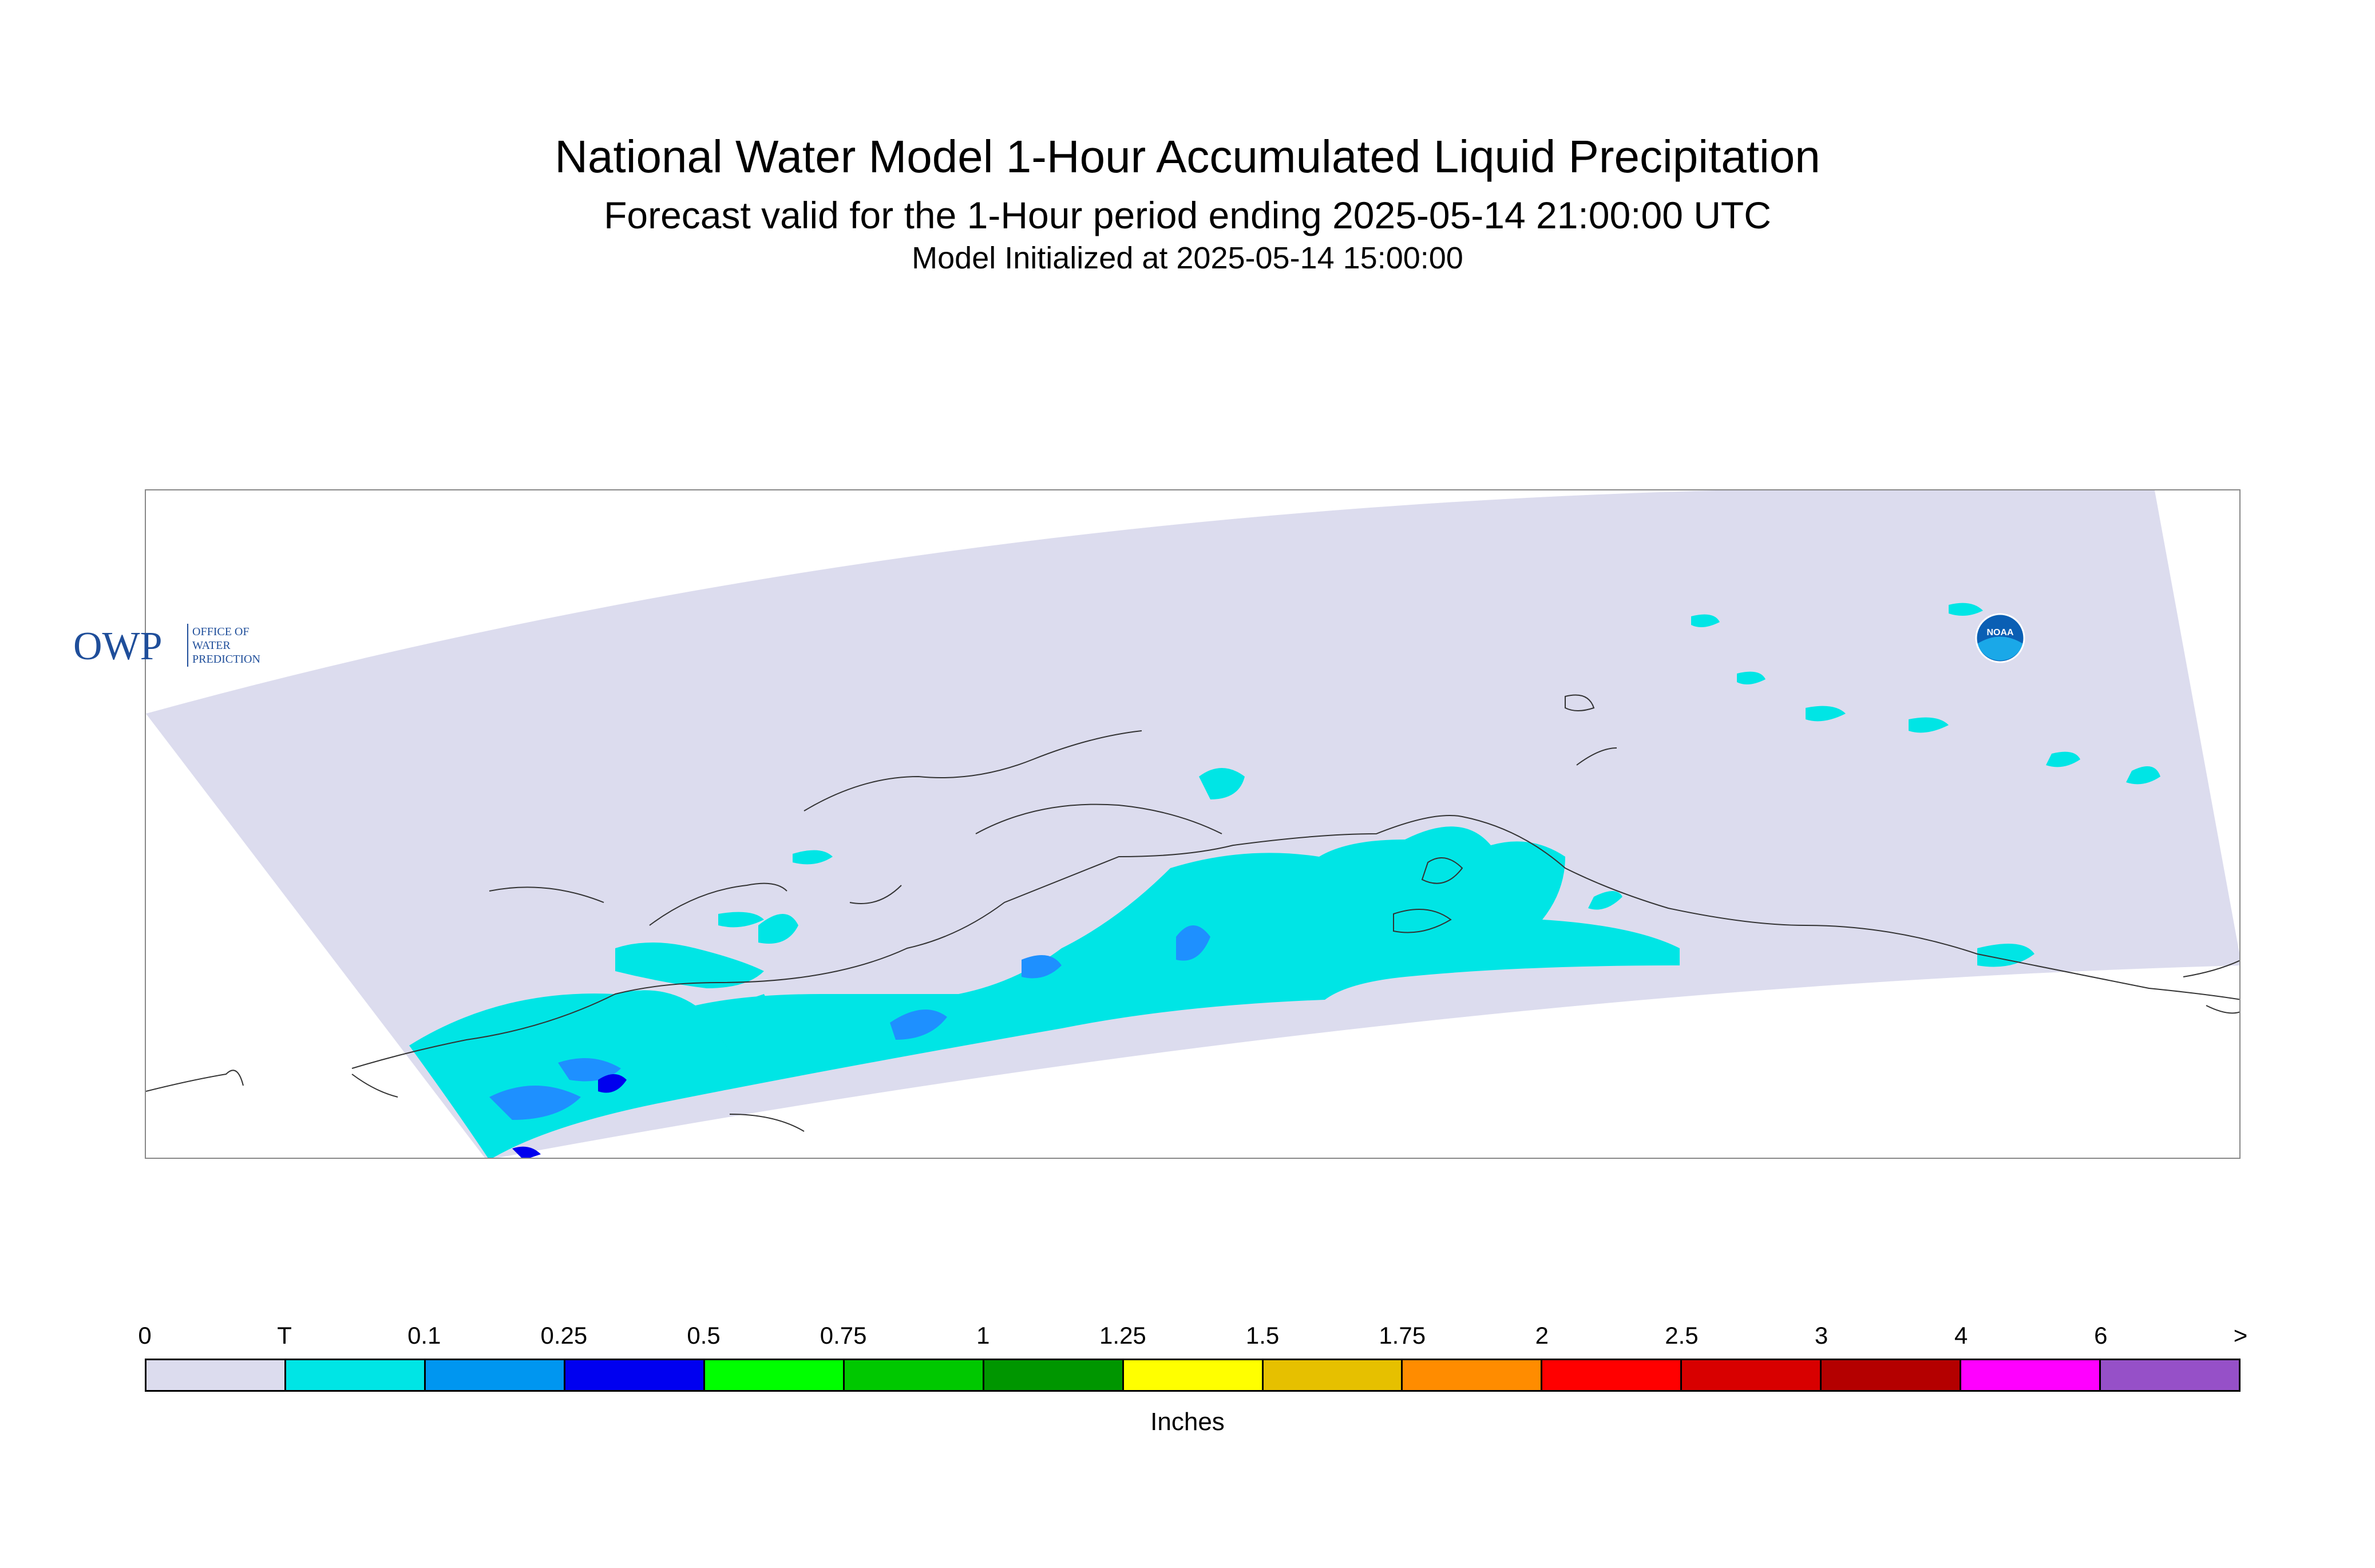 The image size is (2375, 1568). Describe the element at coordinates (1122, 1335) in the screenshot. I see `legend-tick-label: 1.25` at that location.